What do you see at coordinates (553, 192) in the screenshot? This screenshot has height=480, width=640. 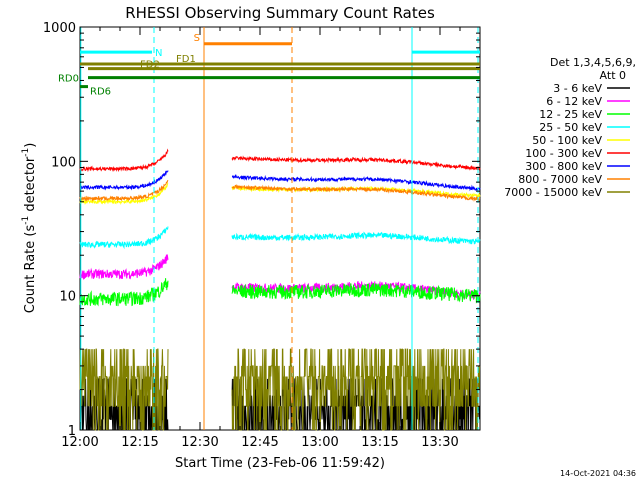 I see `legend-label-8: 7000 - 15000 keV` at bounding box center [553, 192].